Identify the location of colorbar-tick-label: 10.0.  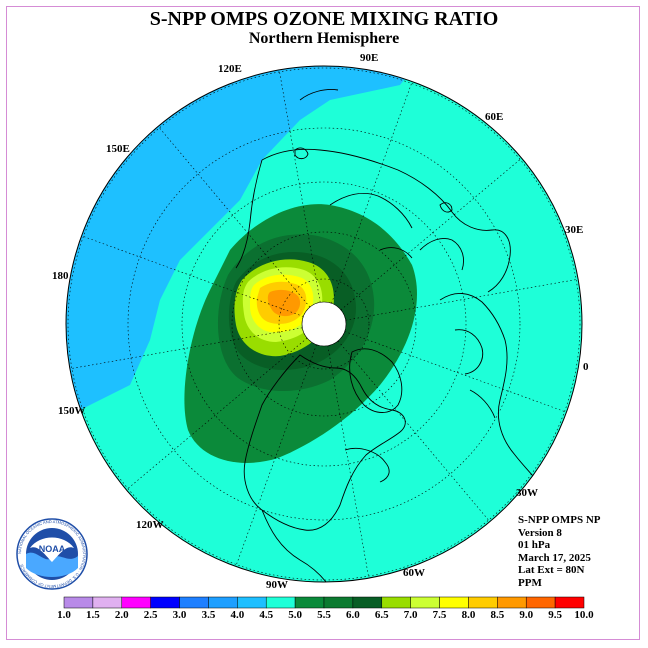
(584, 615).